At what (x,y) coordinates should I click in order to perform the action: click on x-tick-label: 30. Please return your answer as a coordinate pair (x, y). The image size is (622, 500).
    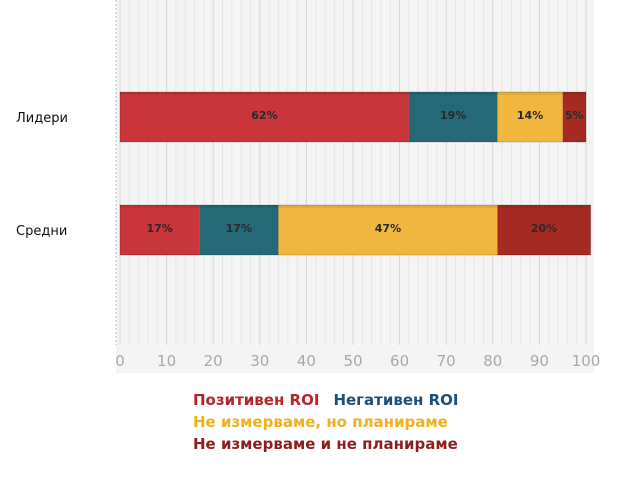
    Looking at the image, I should click on (259, 361).